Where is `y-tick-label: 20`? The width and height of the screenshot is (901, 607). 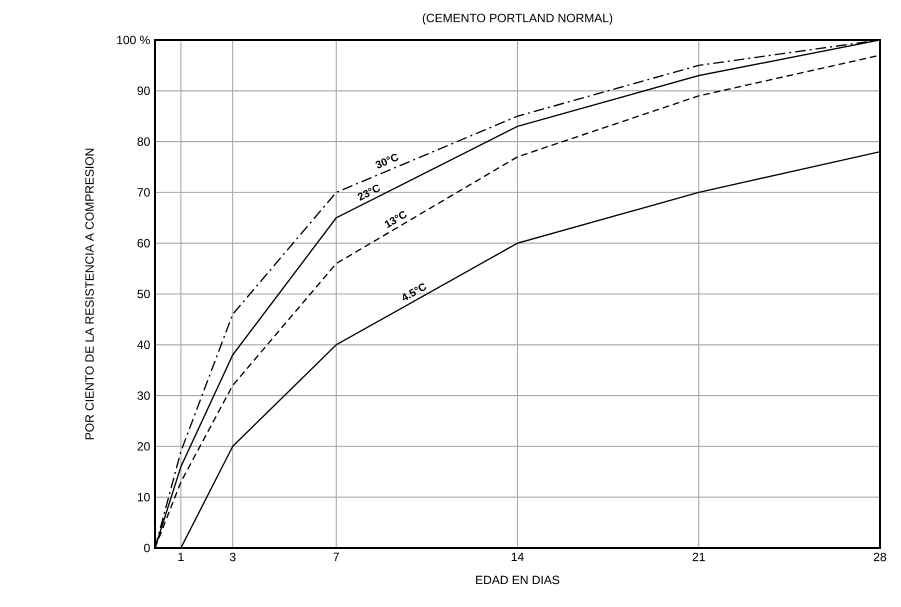
y-tick-label: 20 is located at coordinates (144, 446).